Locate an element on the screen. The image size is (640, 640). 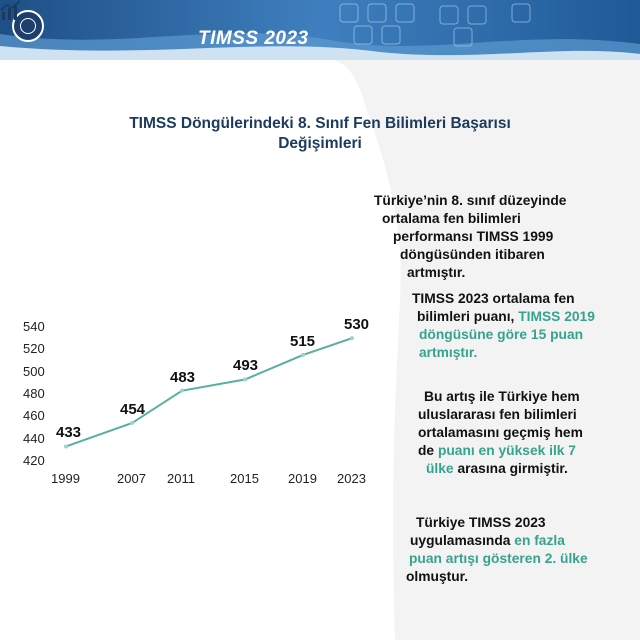
note-text: olmuştur. is located at coordinates (437, 576).